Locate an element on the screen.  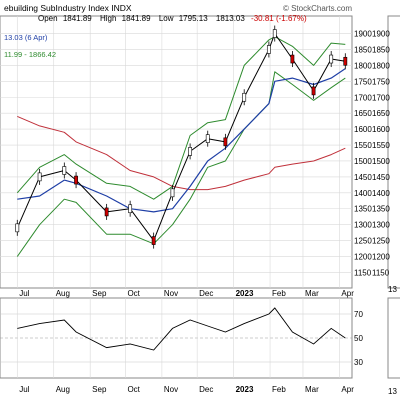
price-x-ticks: Jul Aug Sep Oct Nov Dec 2023 Feb Mar Apr is located at coordinates (186, 293).